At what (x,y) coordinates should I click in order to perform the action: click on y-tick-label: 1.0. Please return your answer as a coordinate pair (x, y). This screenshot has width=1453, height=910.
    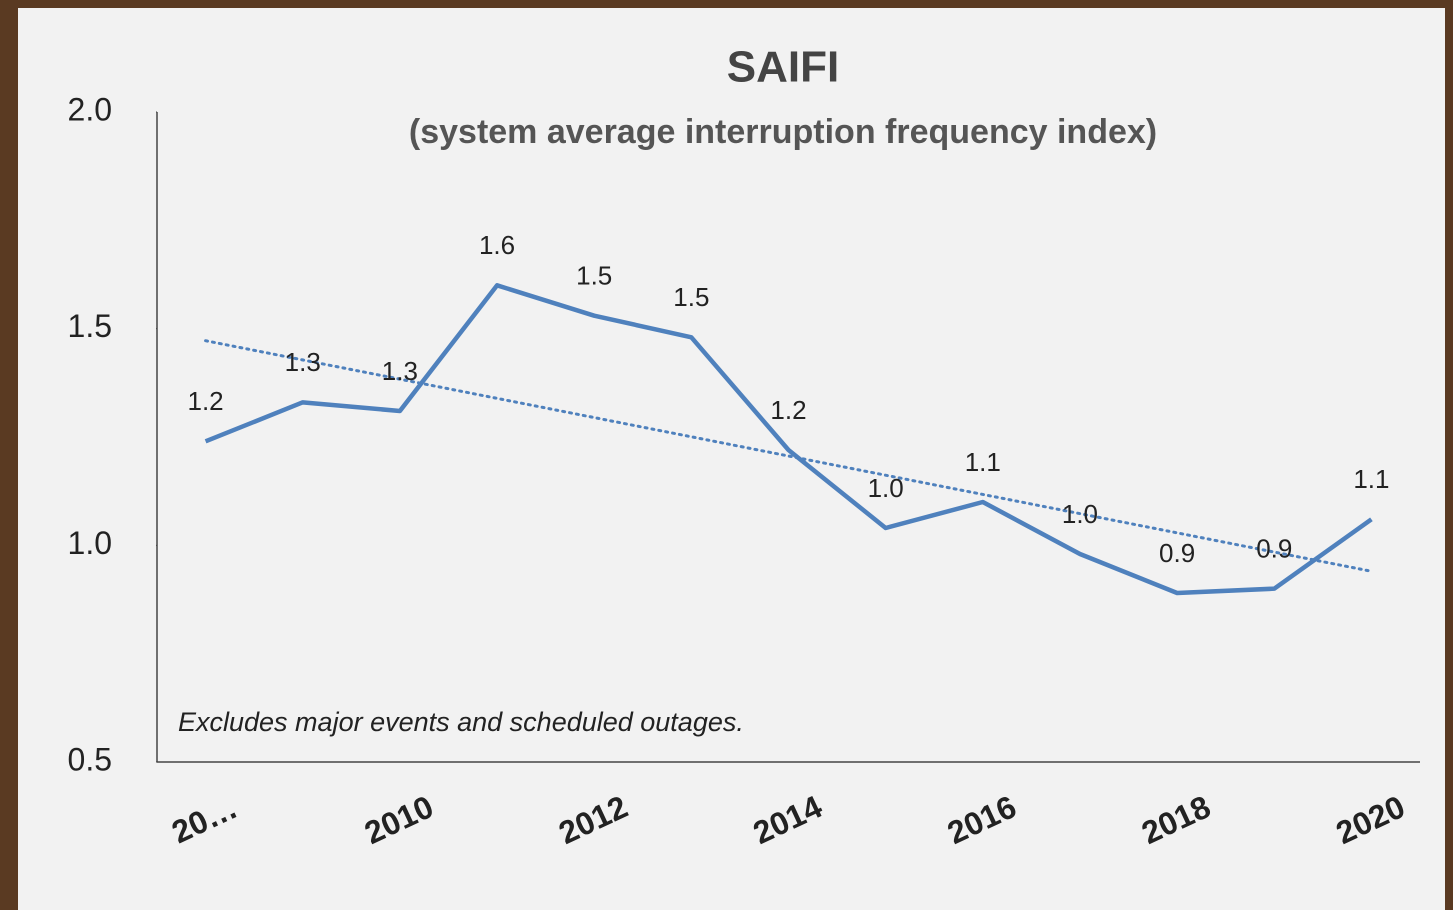
    Looking at the image, I should click on (90, 543).